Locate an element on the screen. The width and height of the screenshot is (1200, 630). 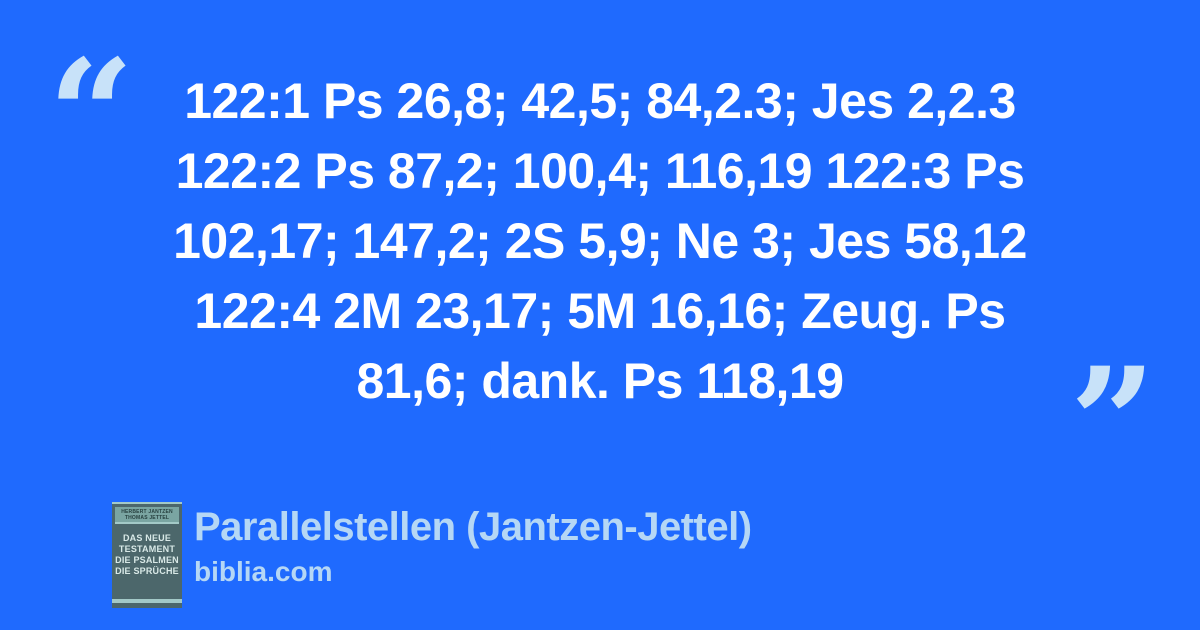
book-cover-title-line: DIE PSALMEN is located at coordinates (147, 560).